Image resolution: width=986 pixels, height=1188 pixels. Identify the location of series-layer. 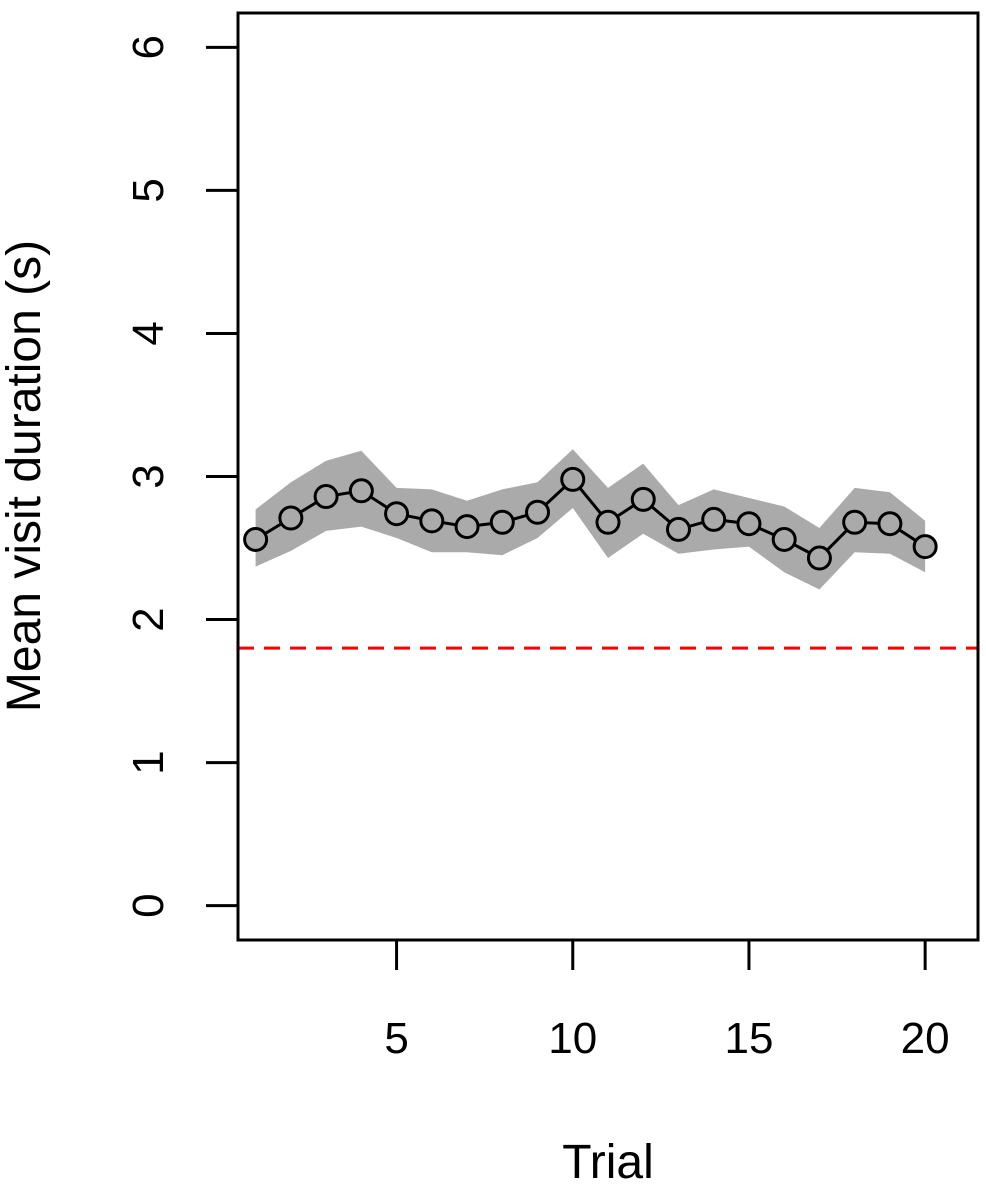
(590, 518).